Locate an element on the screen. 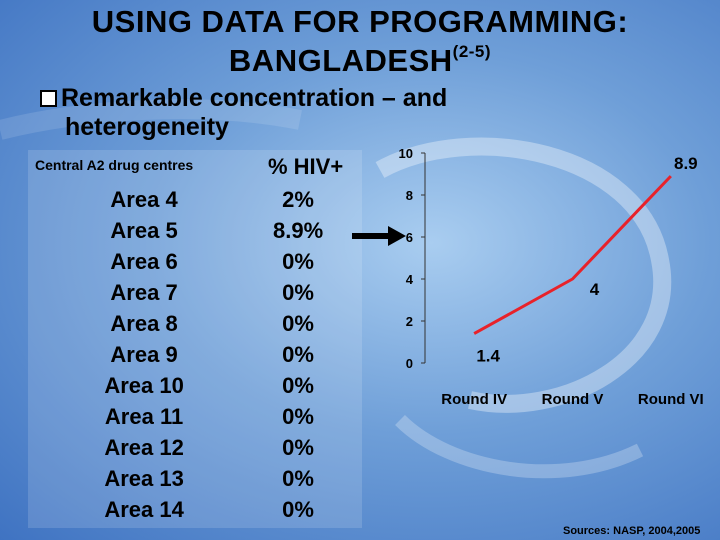  x-tick-label: Round IV is located at coordinates (474, 399).